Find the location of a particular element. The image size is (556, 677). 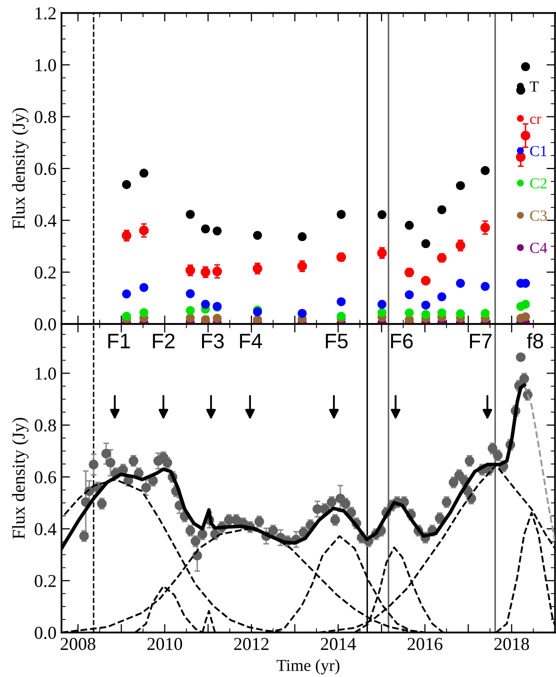

x-tick-label: 2016 is located at coordinates (425, 644).